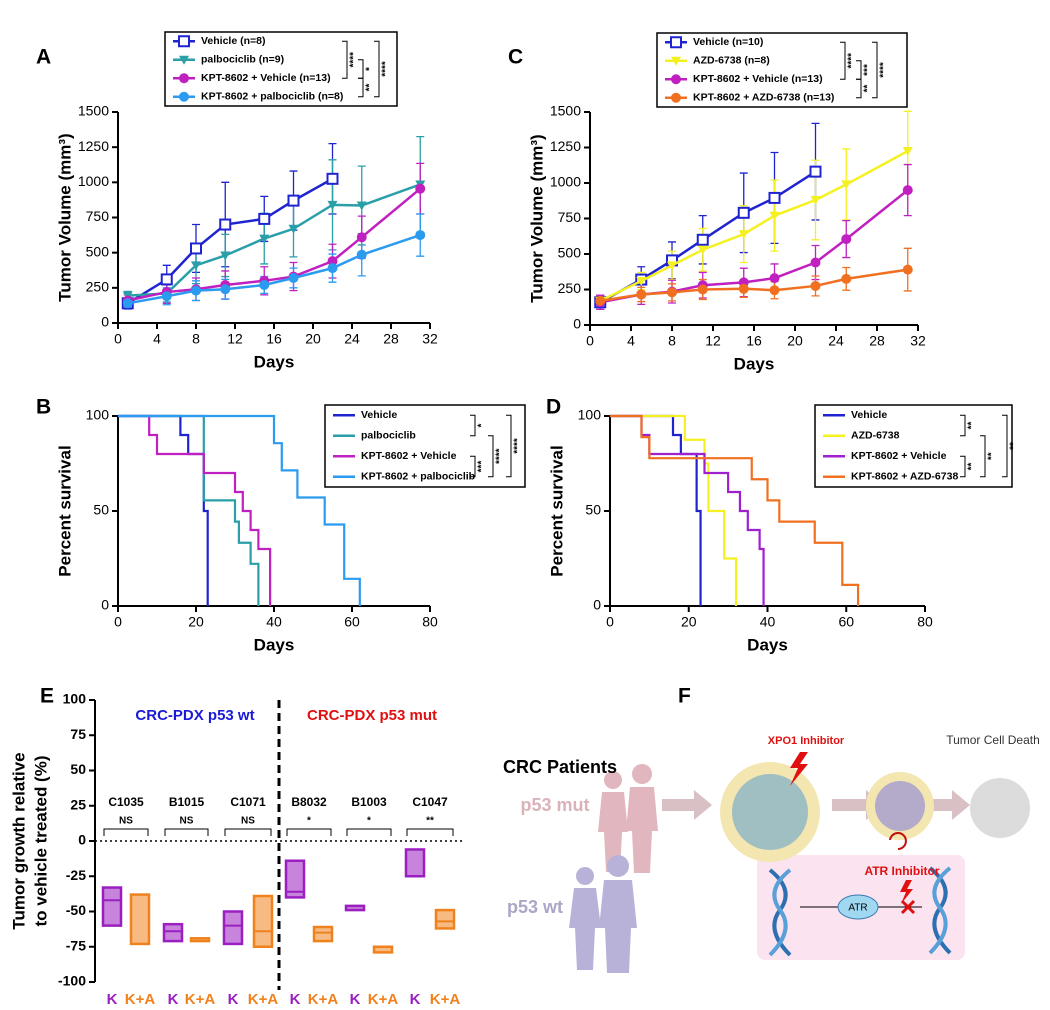 Image resolution: width=1050 pixels, height=1010 pixels. Describe the element at coordinates (388, 436) in the screenshot. I see `legend-label: palbociclib` at that location.